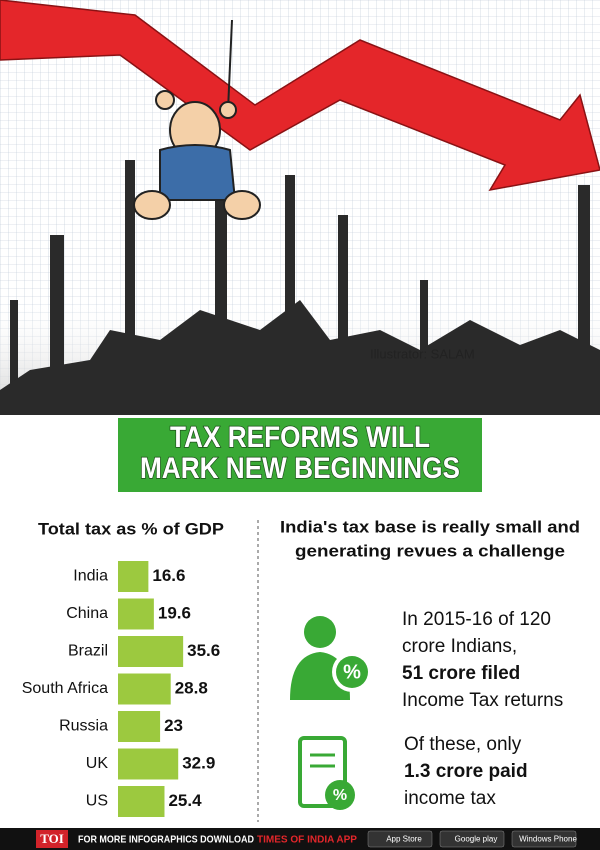 The height and width of the screenshot is (850, 600). Describe the element at coordinates (300, 468) in the screenshot. I see `banner-line: MARK NEW BEGINNINGS` at that location.